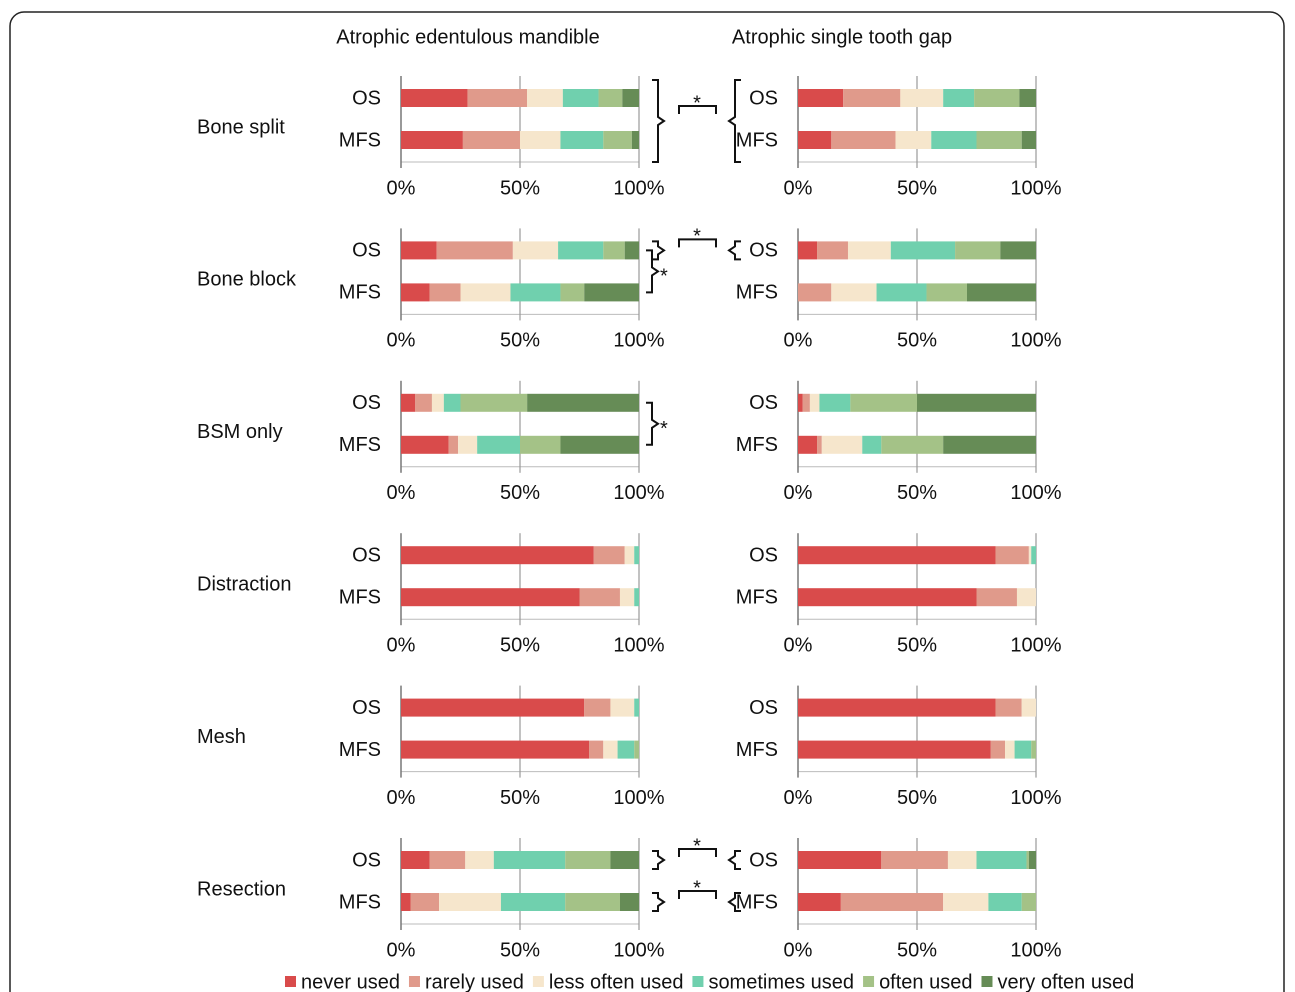  Describe the element at coordinates (241, 127) in the screenshot. I see `row-label: Bone split` at that location.